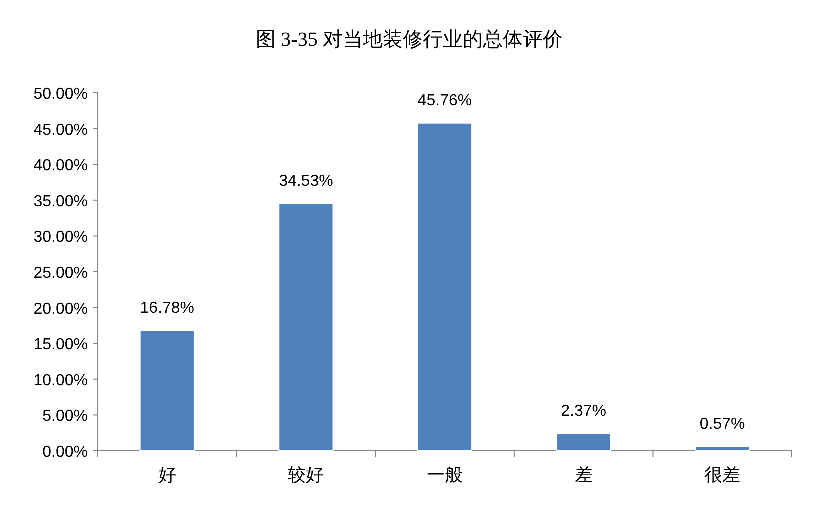  I want to click on y-tick-label: 30.00%, so click(61, 237).